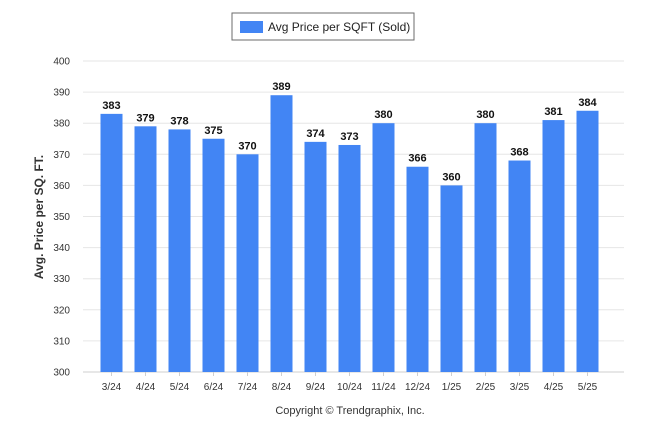 The width and height of the screenshot is (646, 434). I want to click on y-tick-label: 360, so click(61, 186).